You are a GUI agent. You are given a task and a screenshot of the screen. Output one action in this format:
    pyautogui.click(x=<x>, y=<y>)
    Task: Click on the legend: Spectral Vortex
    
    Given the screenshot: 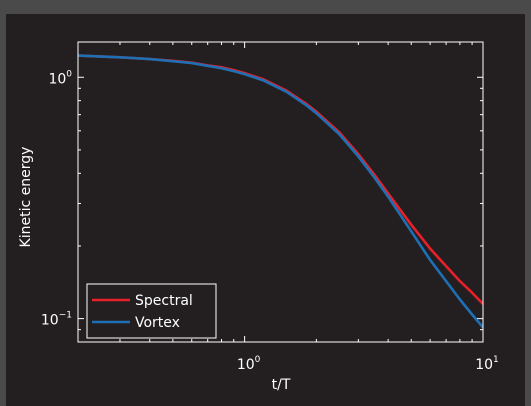 What is the action you would take?
    pyautogui.click(x=151, y=311)
    